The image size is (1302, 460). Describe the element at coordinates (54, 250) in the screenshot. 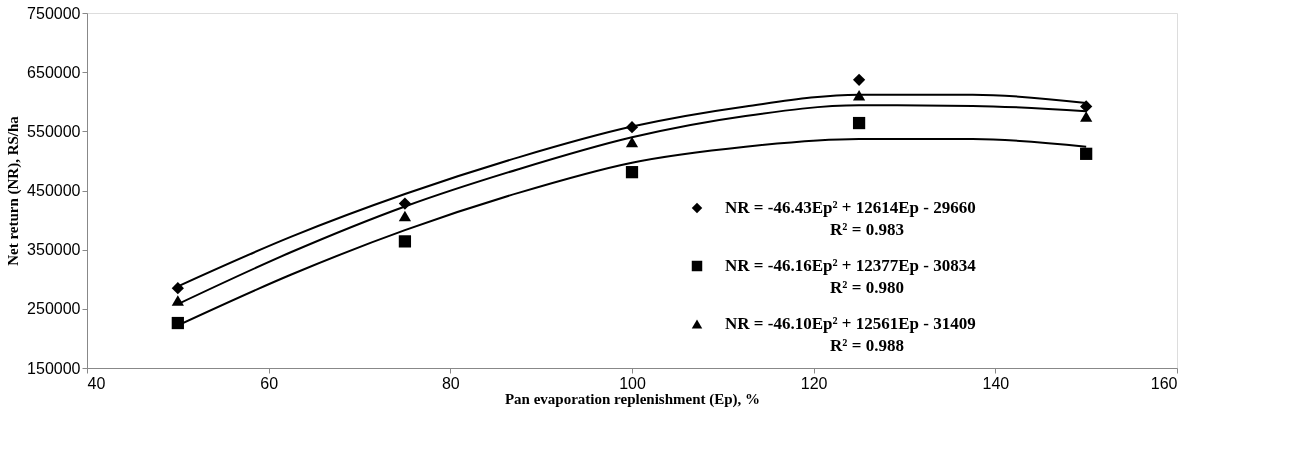

I see `y-tick-label: 350000` at that location.